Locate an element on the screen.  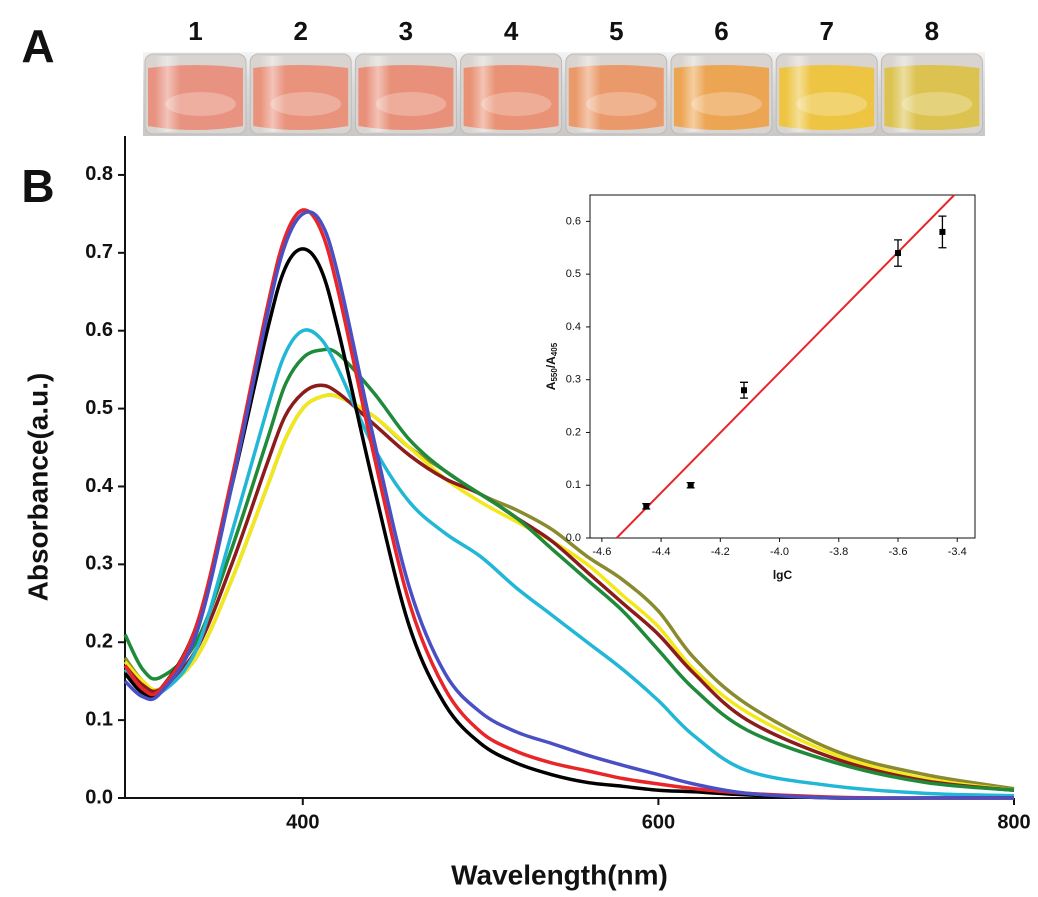
x-tick-label: -4.0 is located at coordinates (779, 552).